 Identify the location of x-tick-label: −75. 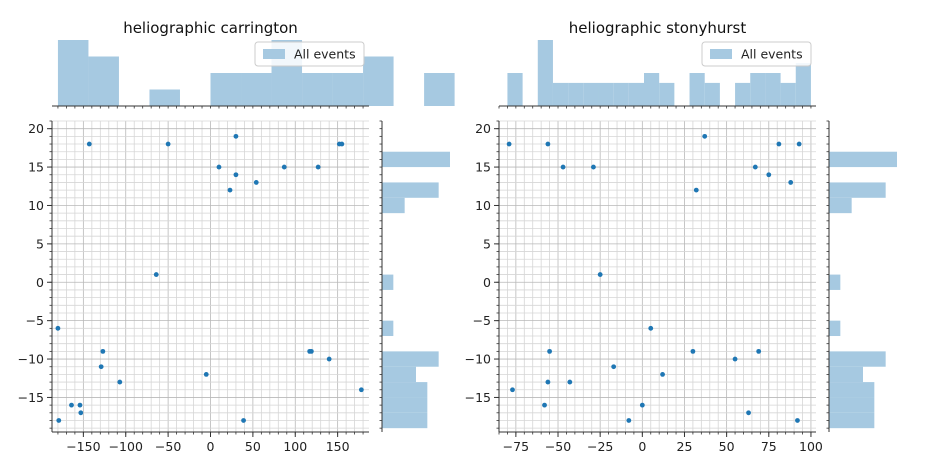
(516, 446).